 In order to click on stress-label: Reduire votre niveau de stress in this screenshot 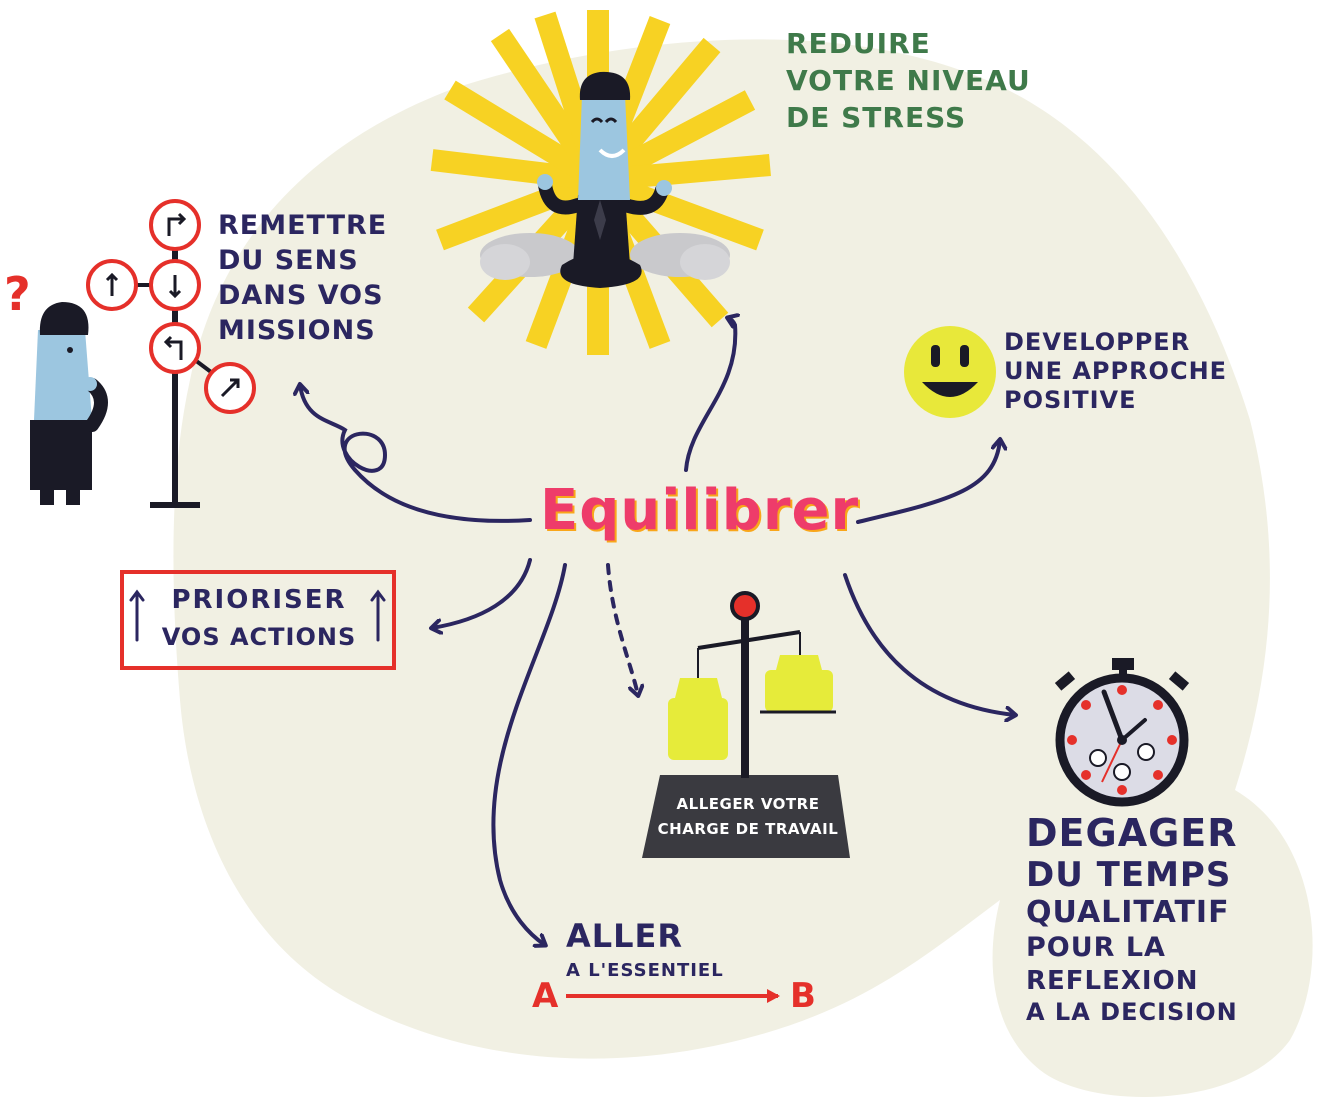, I will do `click(908, 81)`.